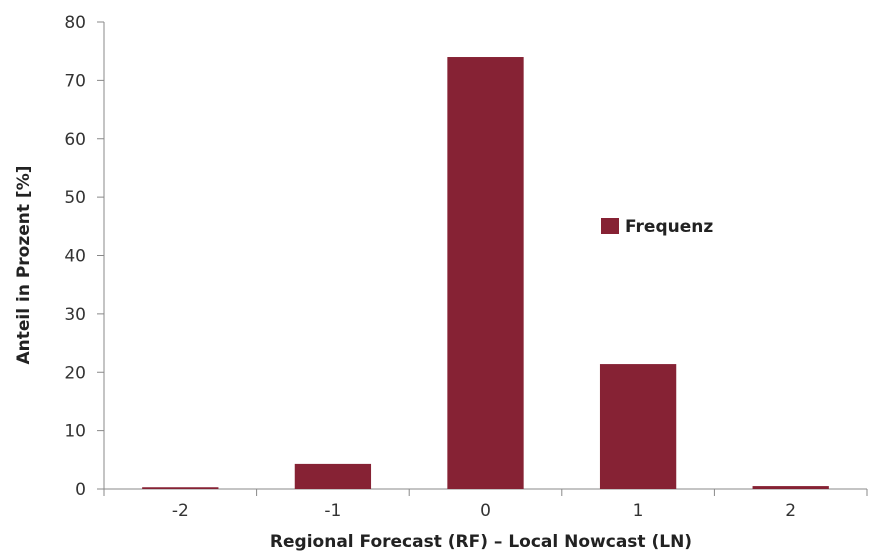 The width and height of the screenshot is (873, 556). Describe the element at coordinates (75, 315) in the screenshot. I see `y-tick-label: 30` at that location.